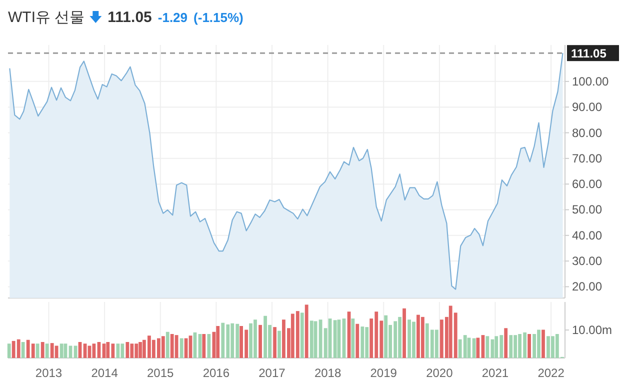  Describe the element at coordinates (587, 133) in the screenshot. I see `y-tick-label: 80.00` at that location.